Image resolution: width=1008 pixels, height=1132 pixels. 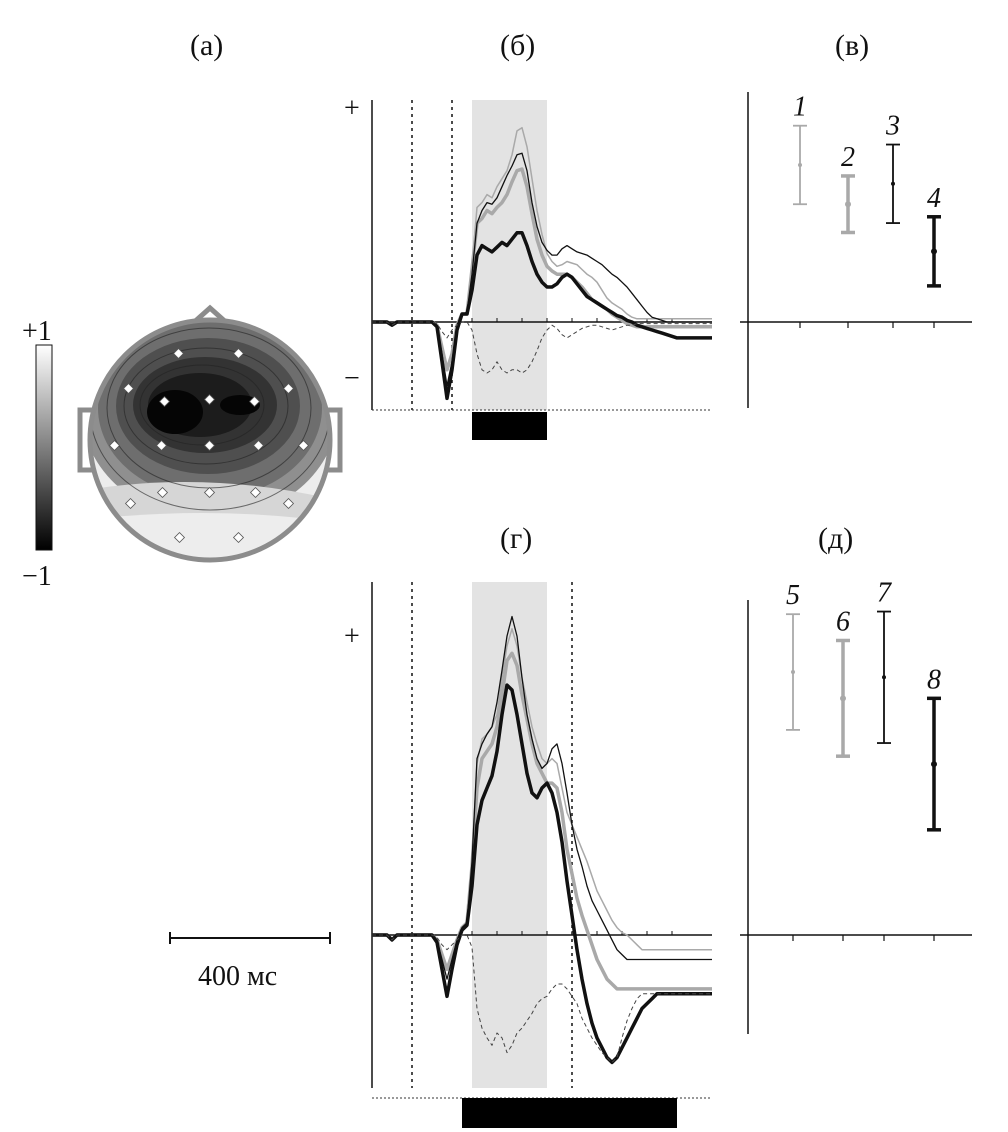 What do you see at coordinates (793, 595) in the screenshot?
I see `errorbar-label-5: 5` at bounding box center [793, 595].